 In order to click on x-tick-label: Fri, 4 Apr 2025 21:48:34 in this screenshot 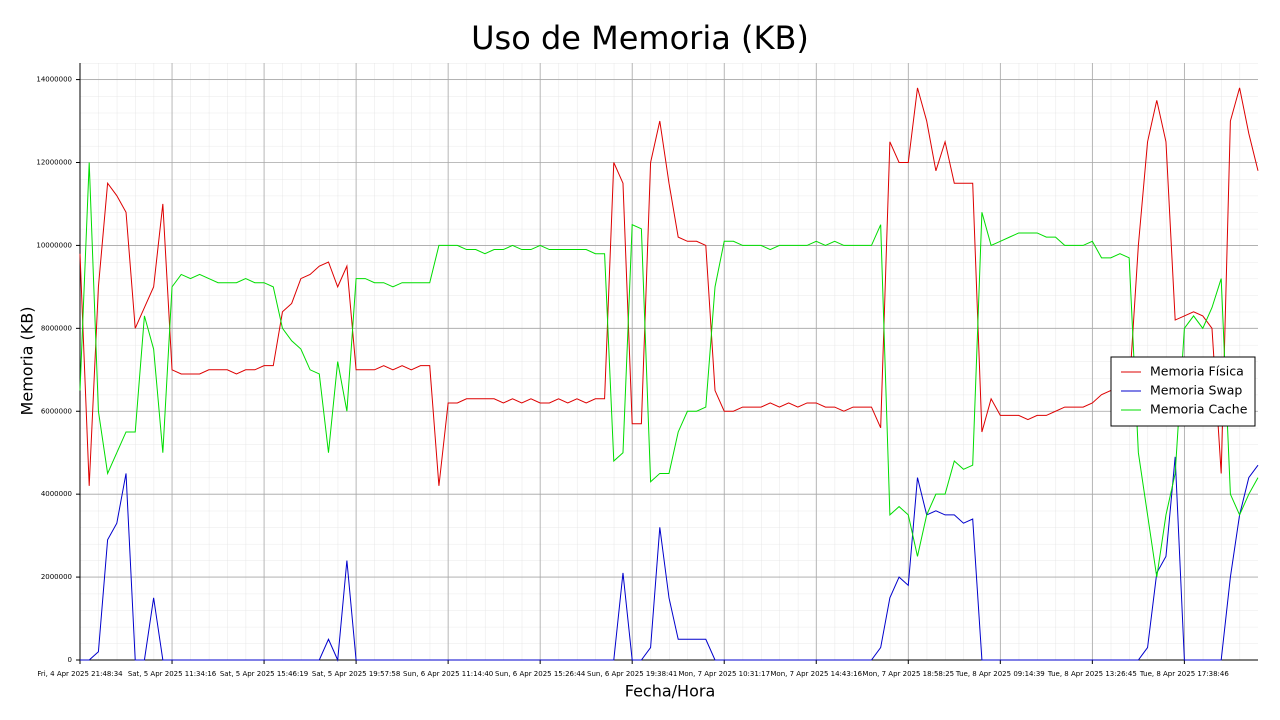, I will do `click(80, 674)`.